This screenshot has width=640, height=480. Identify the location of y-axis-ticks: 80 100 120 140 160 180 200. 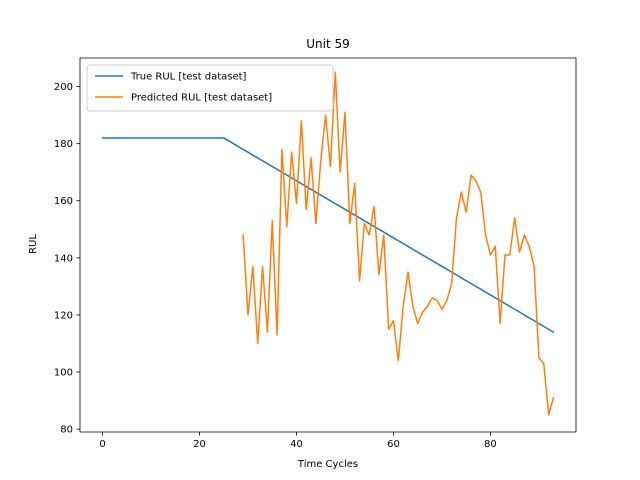
(67, 259).